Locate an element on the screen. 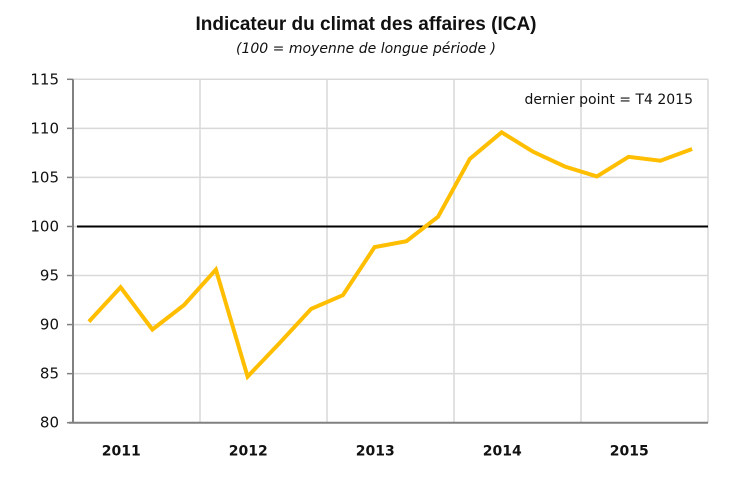 The height and width of the screenshot is (479, 732). y-tick-label: 95 is located at coordinates (49, 276).